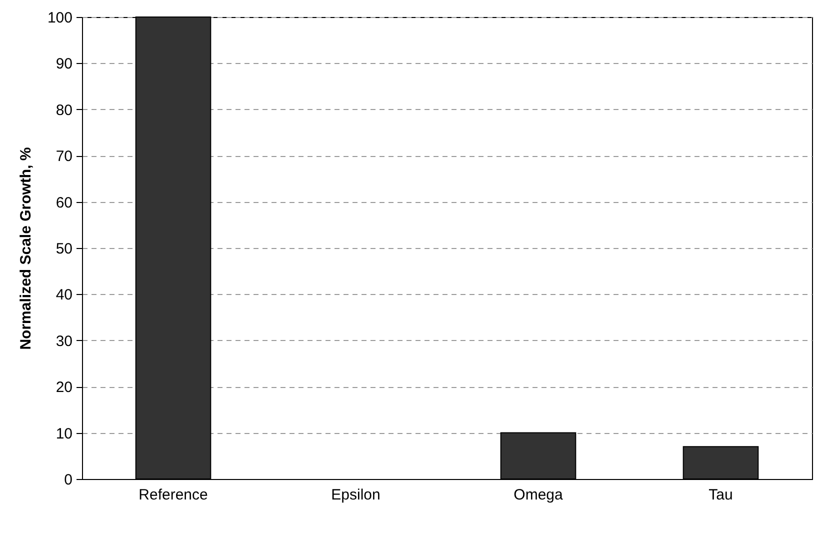 This screenshot has width=816, height=541. Describe the element at coordinates (539, 495) in the screenshot. I see `x-tick-label: Omega` at that location.